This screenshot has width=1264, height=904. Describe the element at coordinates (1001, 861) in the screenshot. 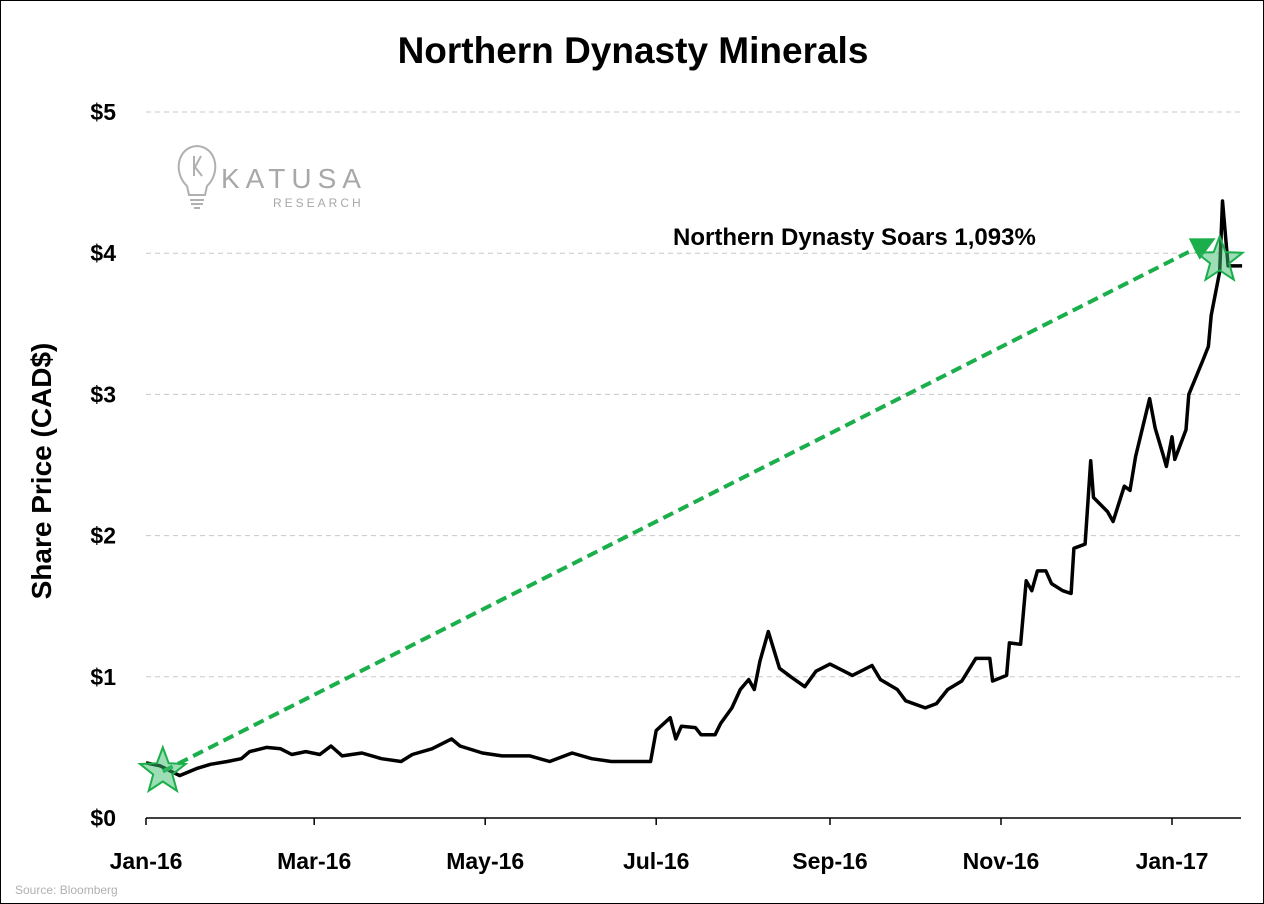

I see `x-tick-label: Nov-16` at that location.